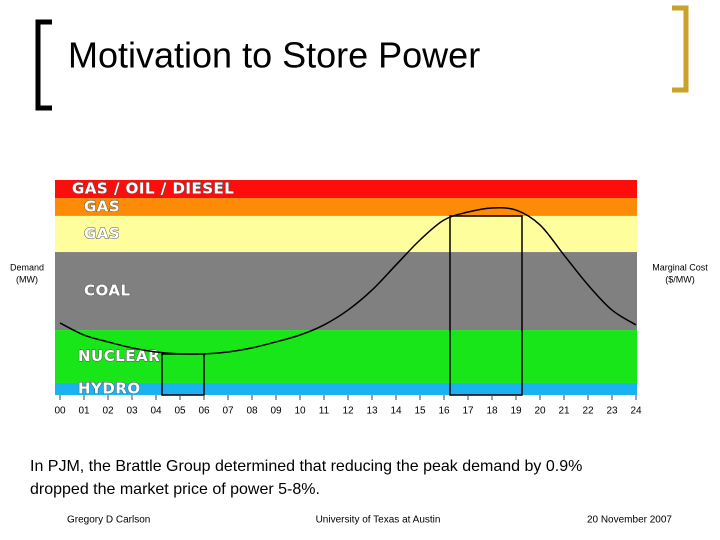 The height and width of the screenshot is (540, 720). Describe the element at coordinates (680, 49) in the screenshot. I see `bracket-right` at that location.